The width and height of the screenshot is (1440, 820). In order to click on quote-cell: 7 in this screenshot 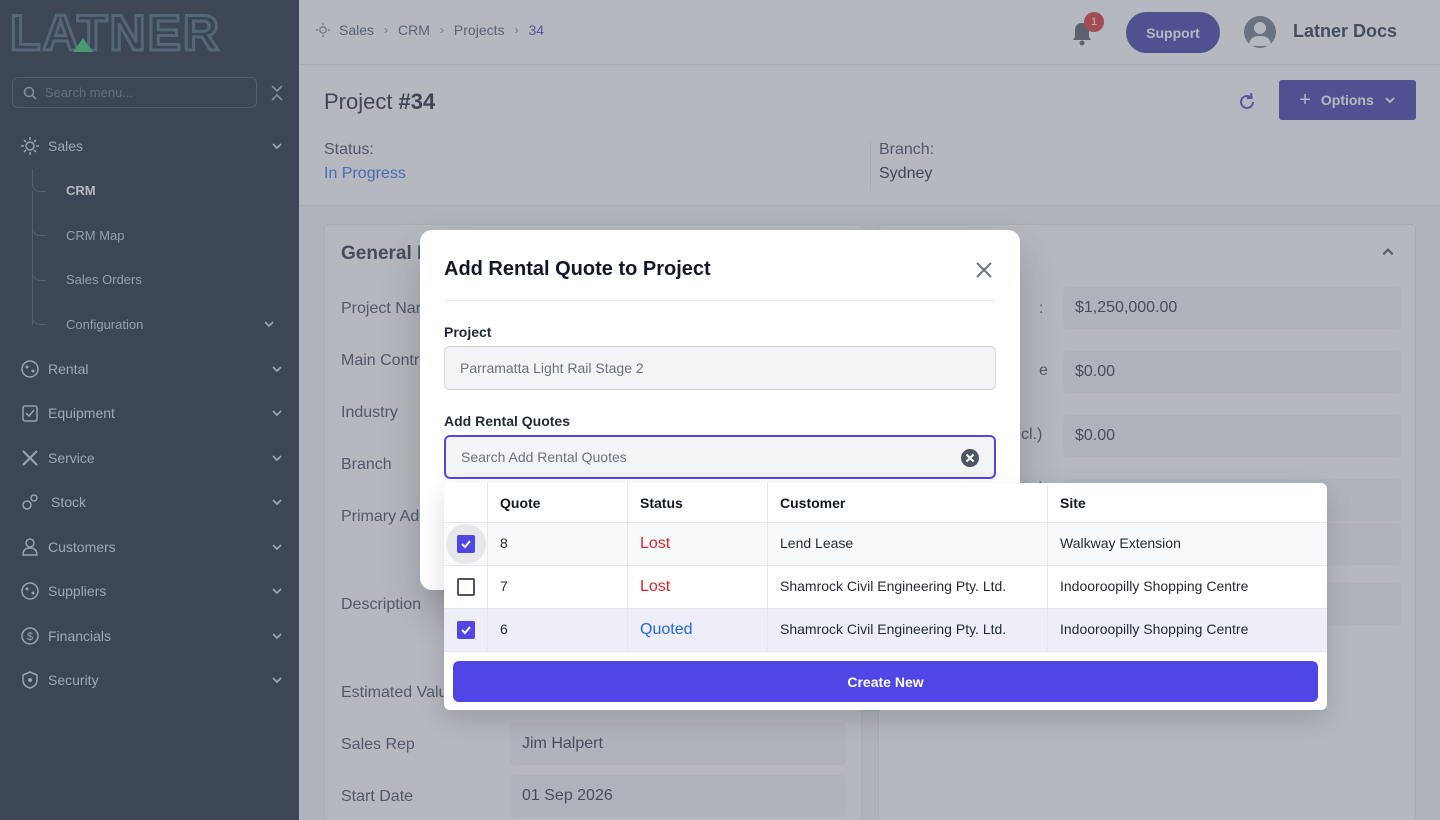, I will do `click(557, 587)`.